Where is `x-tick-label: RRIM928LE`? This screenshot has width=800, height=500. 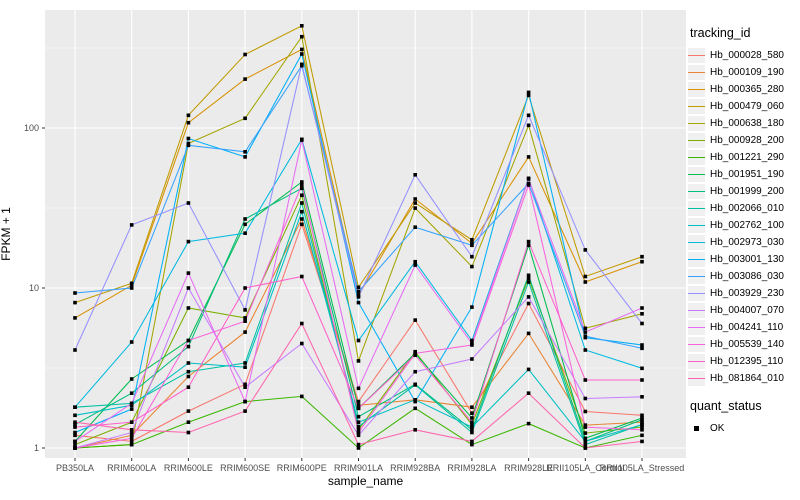 x-tick-label: RRIM928LE is located at coordinates (528, 468).